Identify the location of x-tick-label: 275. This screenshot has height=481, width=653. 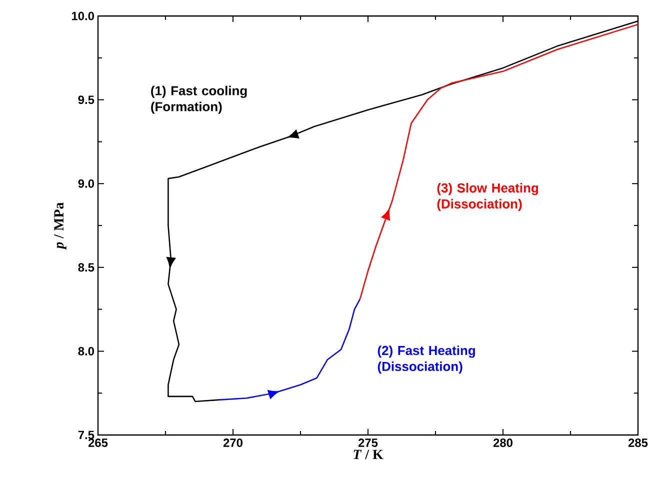
(368, 442).